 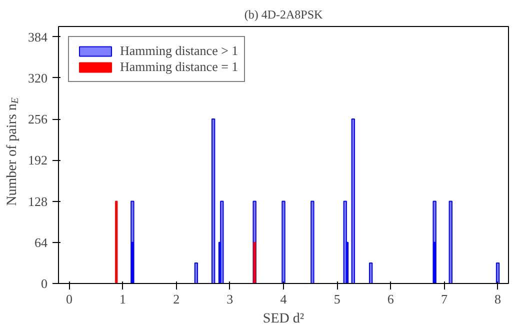 What do you see at coordinates (390, 299) in the screenshot?
I see `x-tick-label: 6` at bounding box center [390, 299].